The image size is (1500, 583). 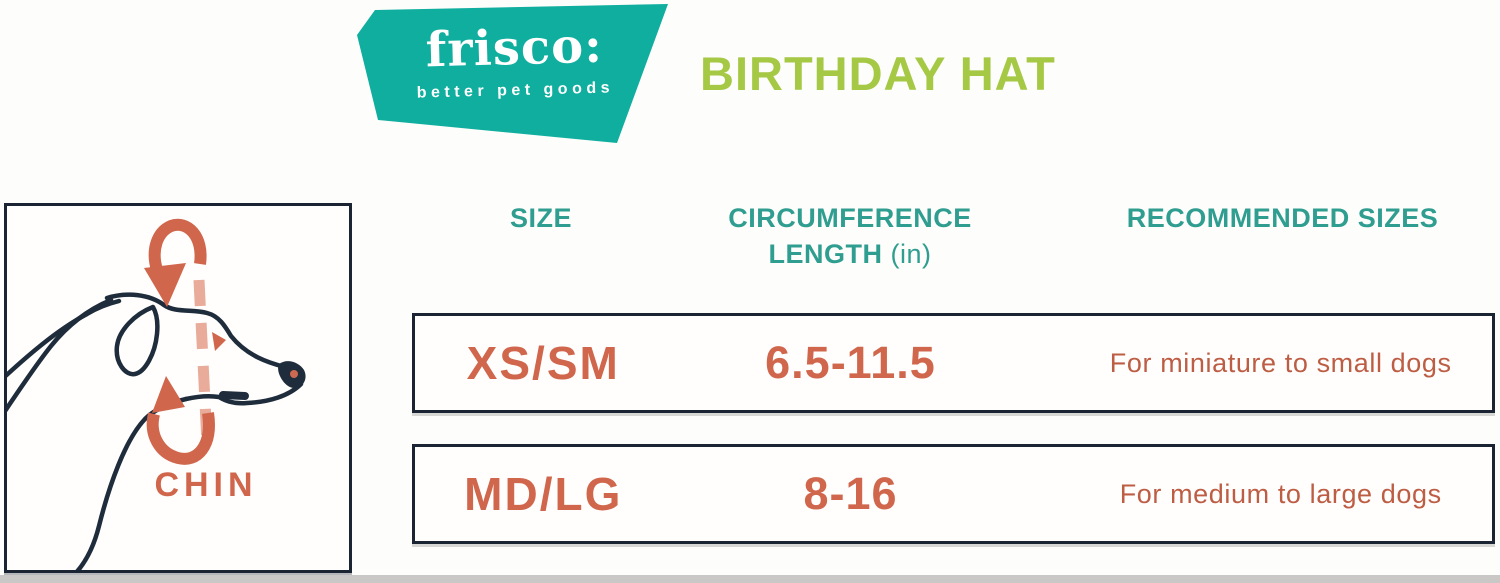 What do you see at coordinates (1280, 493) in the screenshot?
I see `row-recommended: For medium to large dogs` at bounding box center [1280, 493].